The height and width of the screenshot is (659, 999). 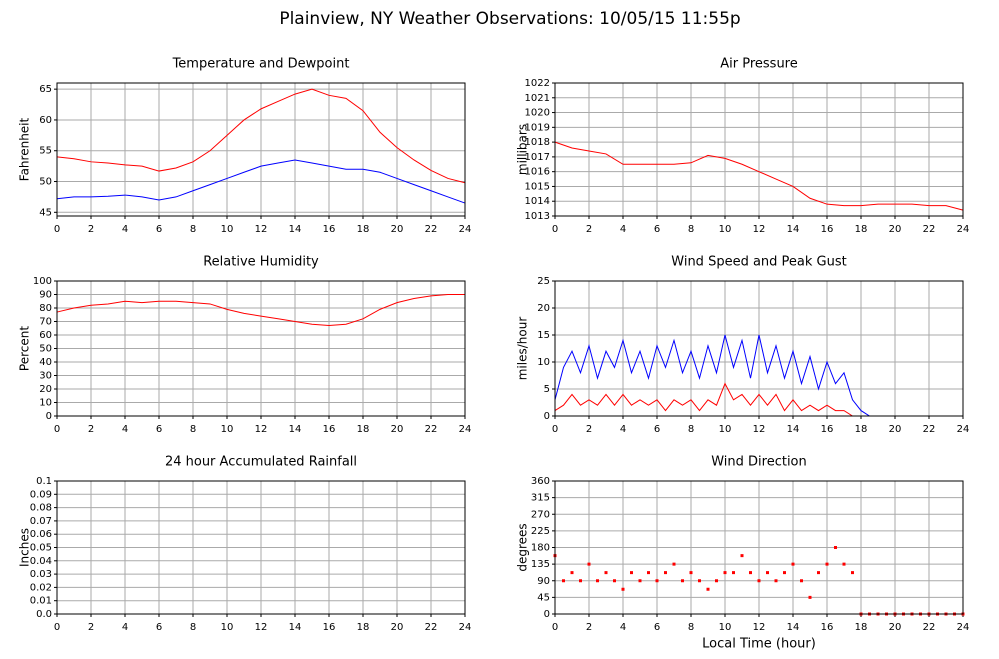 I want to click on y-tick-label: 70, so click(x=45, y=322).